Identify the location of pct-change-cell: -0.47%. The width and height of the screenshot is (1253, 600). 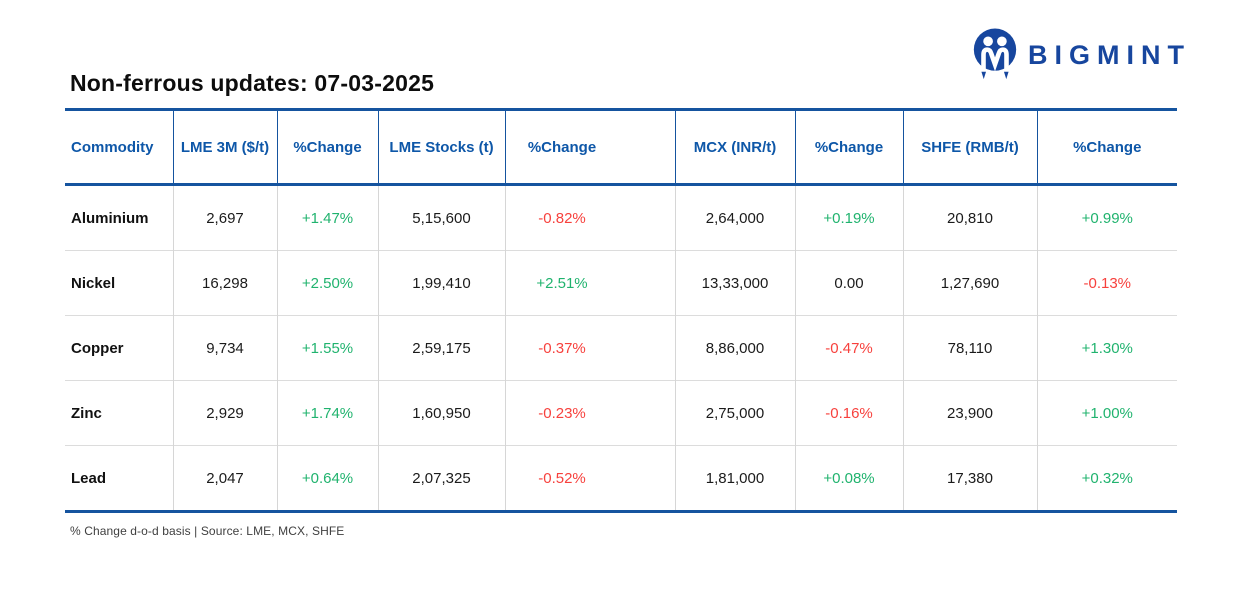
(848, 348).